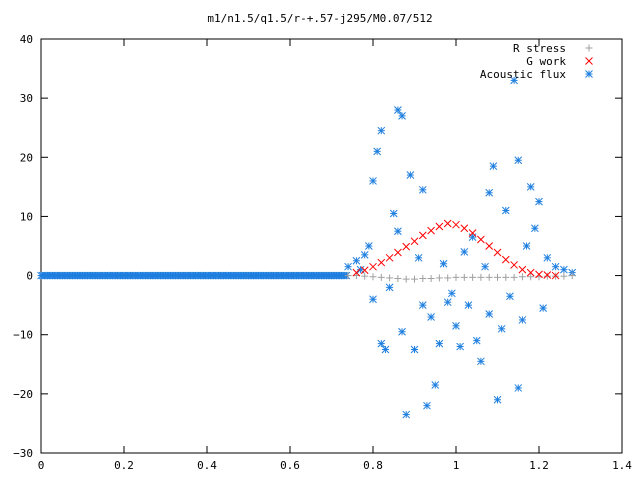 This screenshot has width=640, height=480. I want to click on legend-label: Acoustic flux, so click(523, 74).